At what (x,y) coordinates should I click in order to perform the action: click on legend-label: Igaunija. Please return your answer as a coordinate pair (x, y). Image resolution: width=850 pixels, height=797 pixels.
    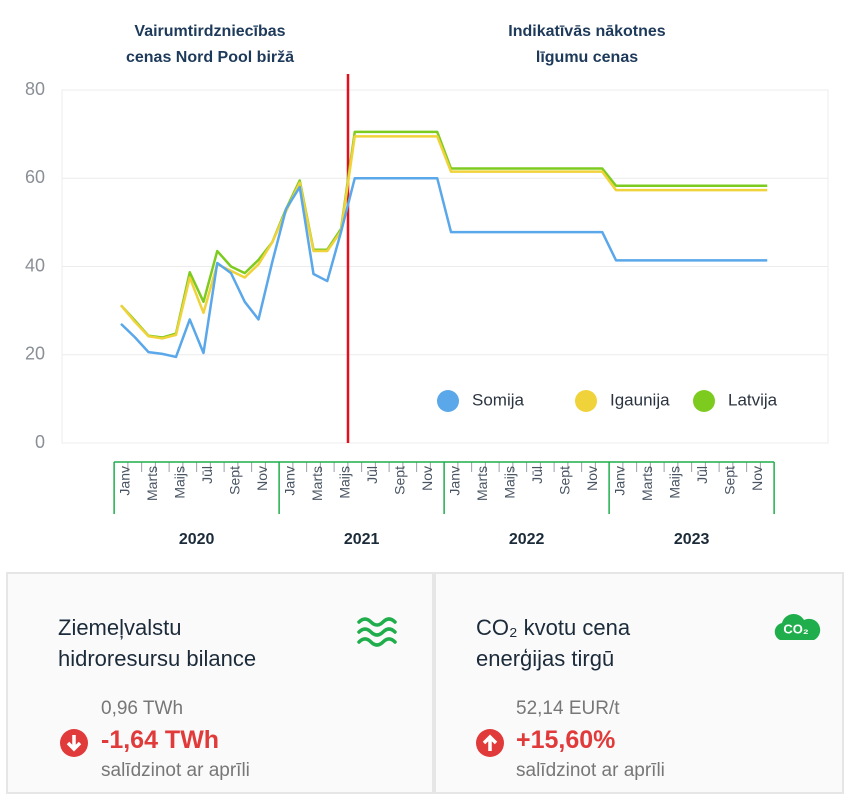
    Looking at the image, I should click on (640, 399).